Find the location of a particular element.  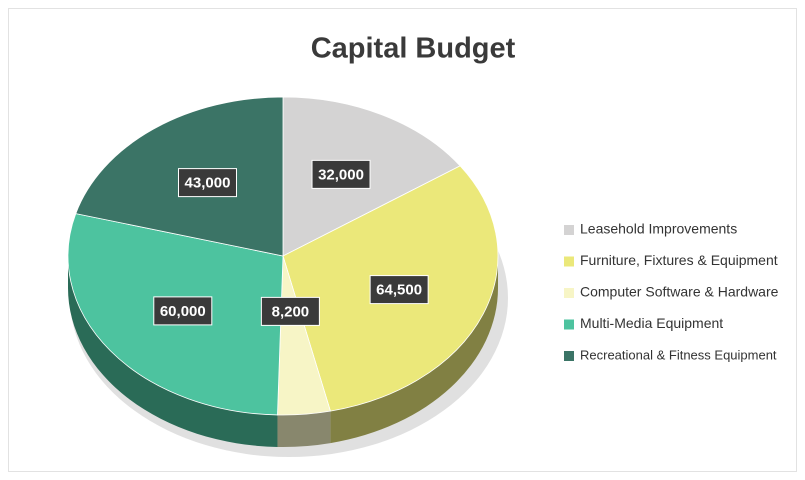

data-label: 64,500 is located at coordinates (399, 290).